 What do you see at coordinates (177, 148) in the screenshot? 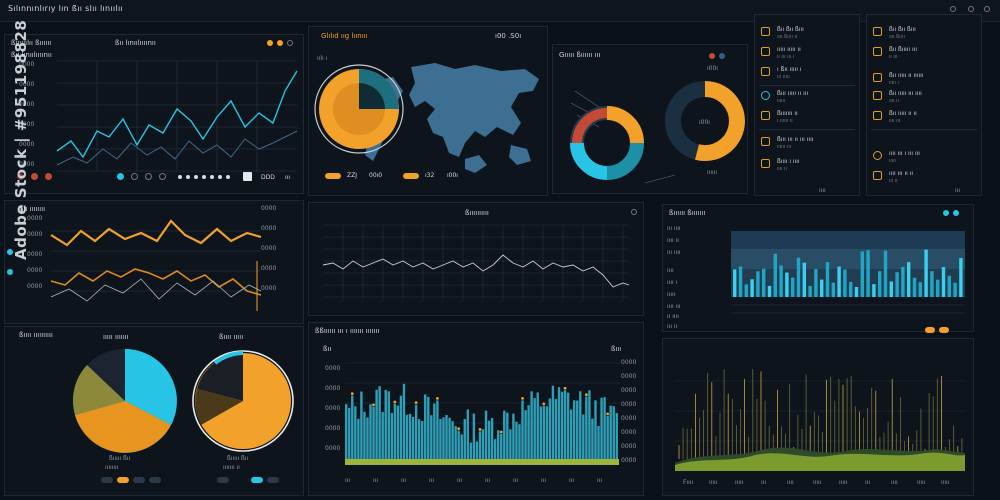
I see `series-line-blue` at bounding box center [177, 148].